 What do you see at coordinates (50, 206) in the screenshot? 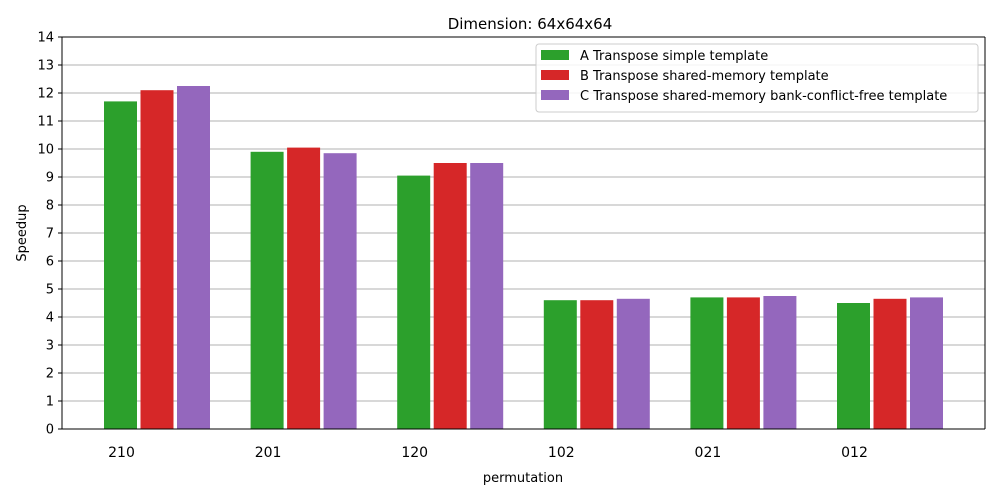
I see `y-tick-label: 8` at bounding box center [50, 206].